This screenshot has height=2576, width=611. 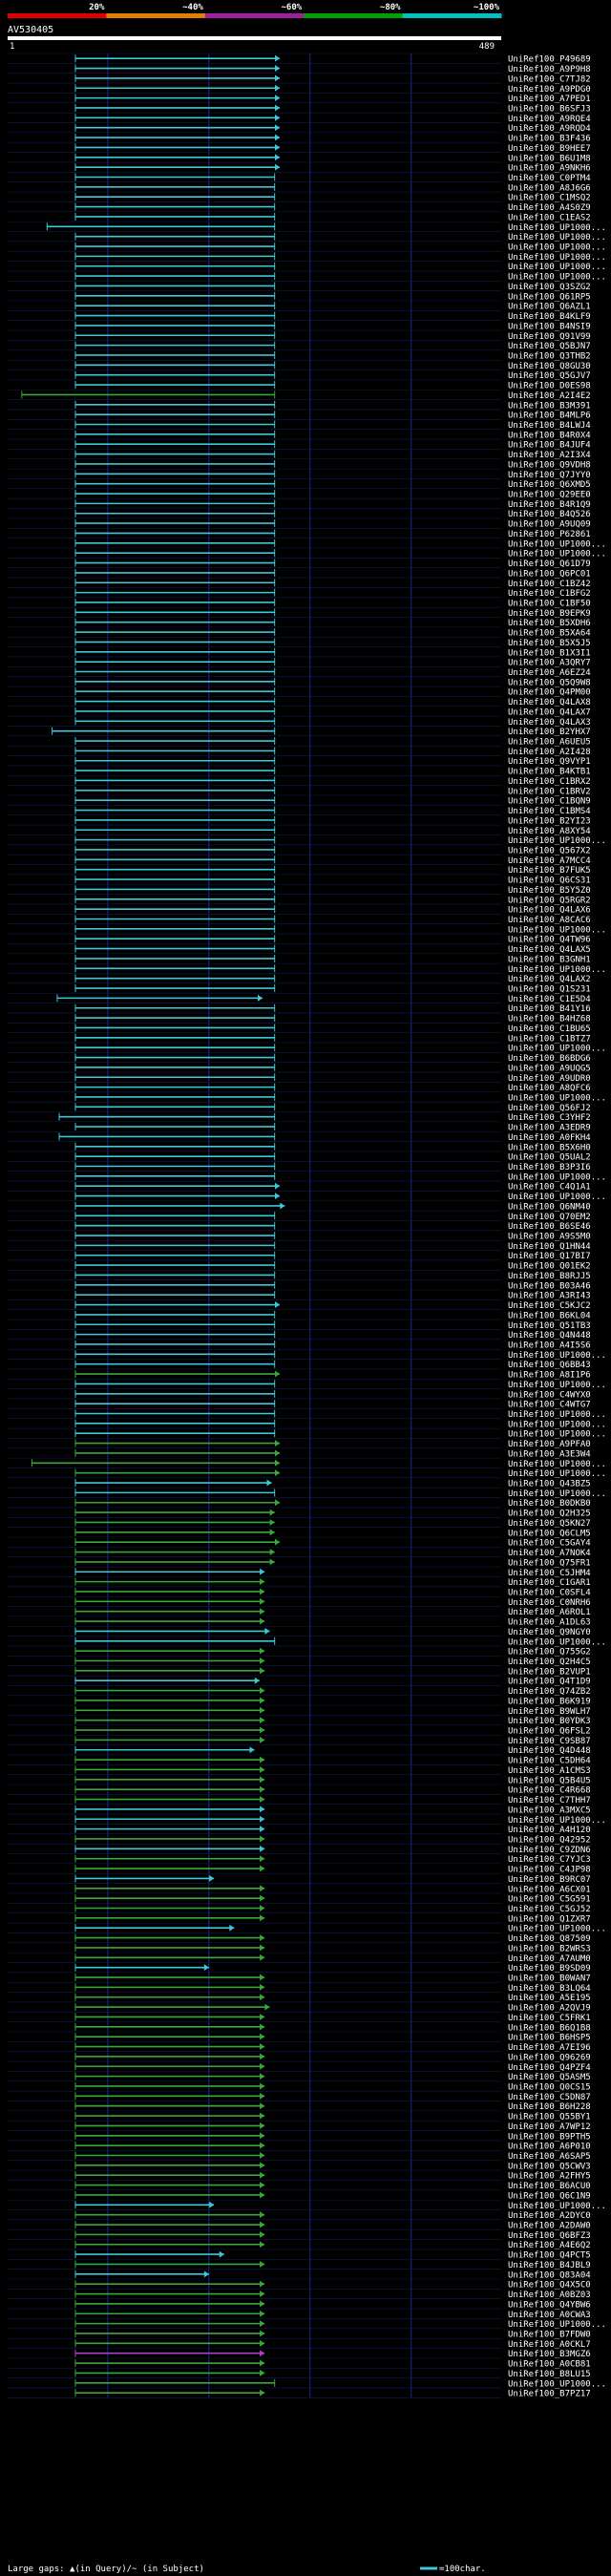 I want to click on hit-label: UniRef100_A9RQD4, so click(x=550, y=129).